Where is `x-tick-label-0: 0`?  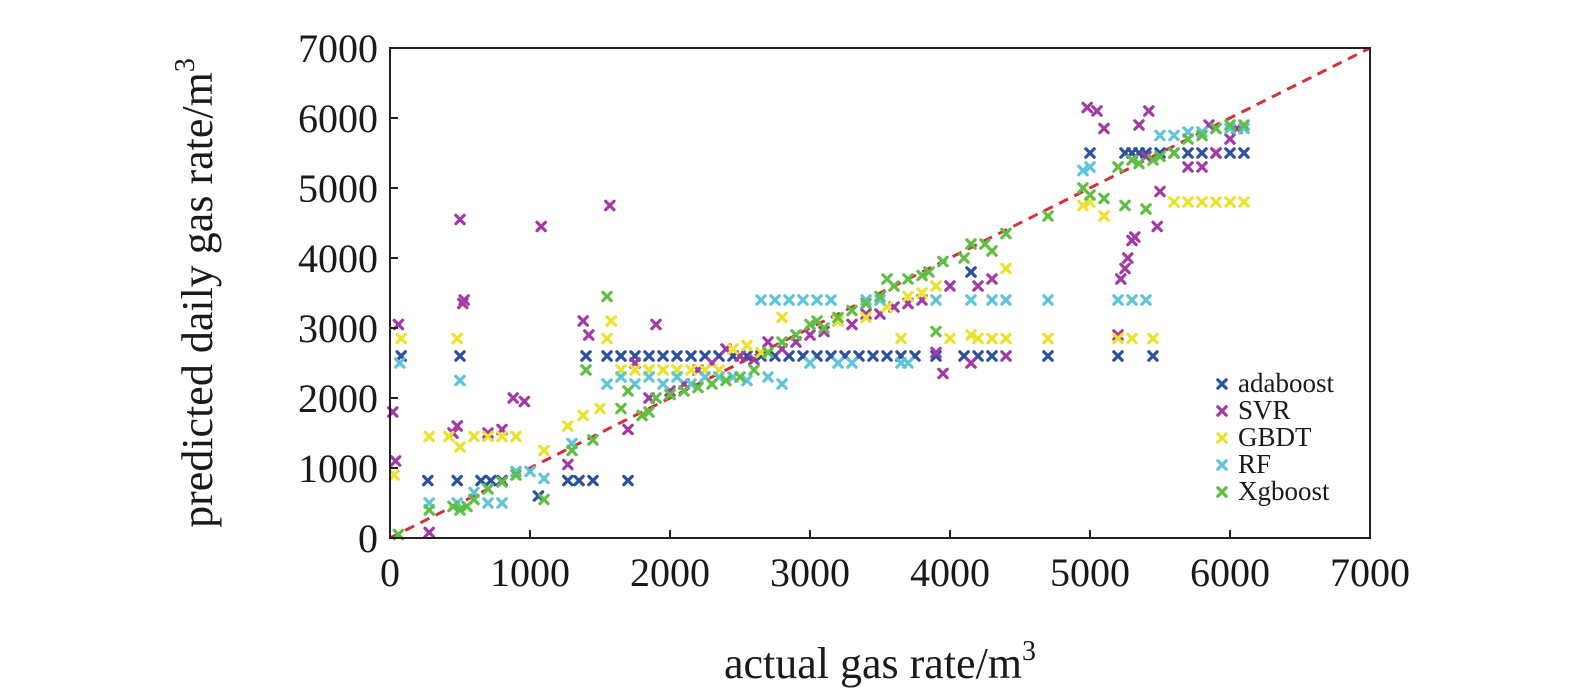 x-tick-label-0: 0 is located at coordinates (390, 572).